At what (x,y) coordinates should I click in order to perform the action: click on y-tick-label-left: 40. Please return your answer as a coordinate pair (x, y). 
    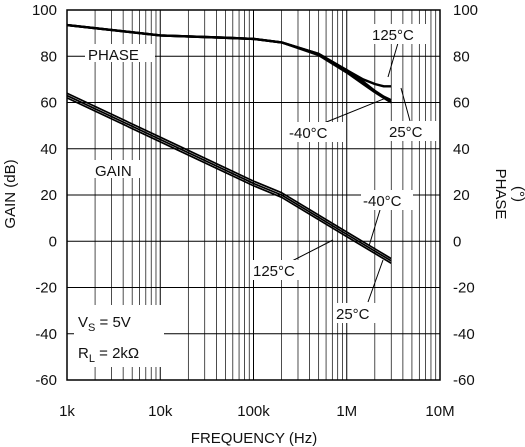
    Looking at the image, I should click on (48, 149).